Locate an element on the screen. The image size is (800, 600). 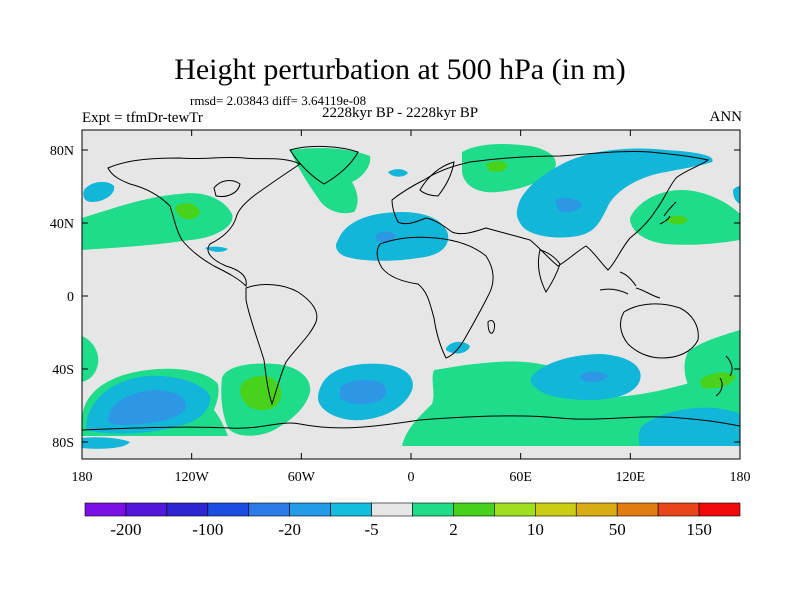
coastline-scandinavia is located at coordinates (437, 179).